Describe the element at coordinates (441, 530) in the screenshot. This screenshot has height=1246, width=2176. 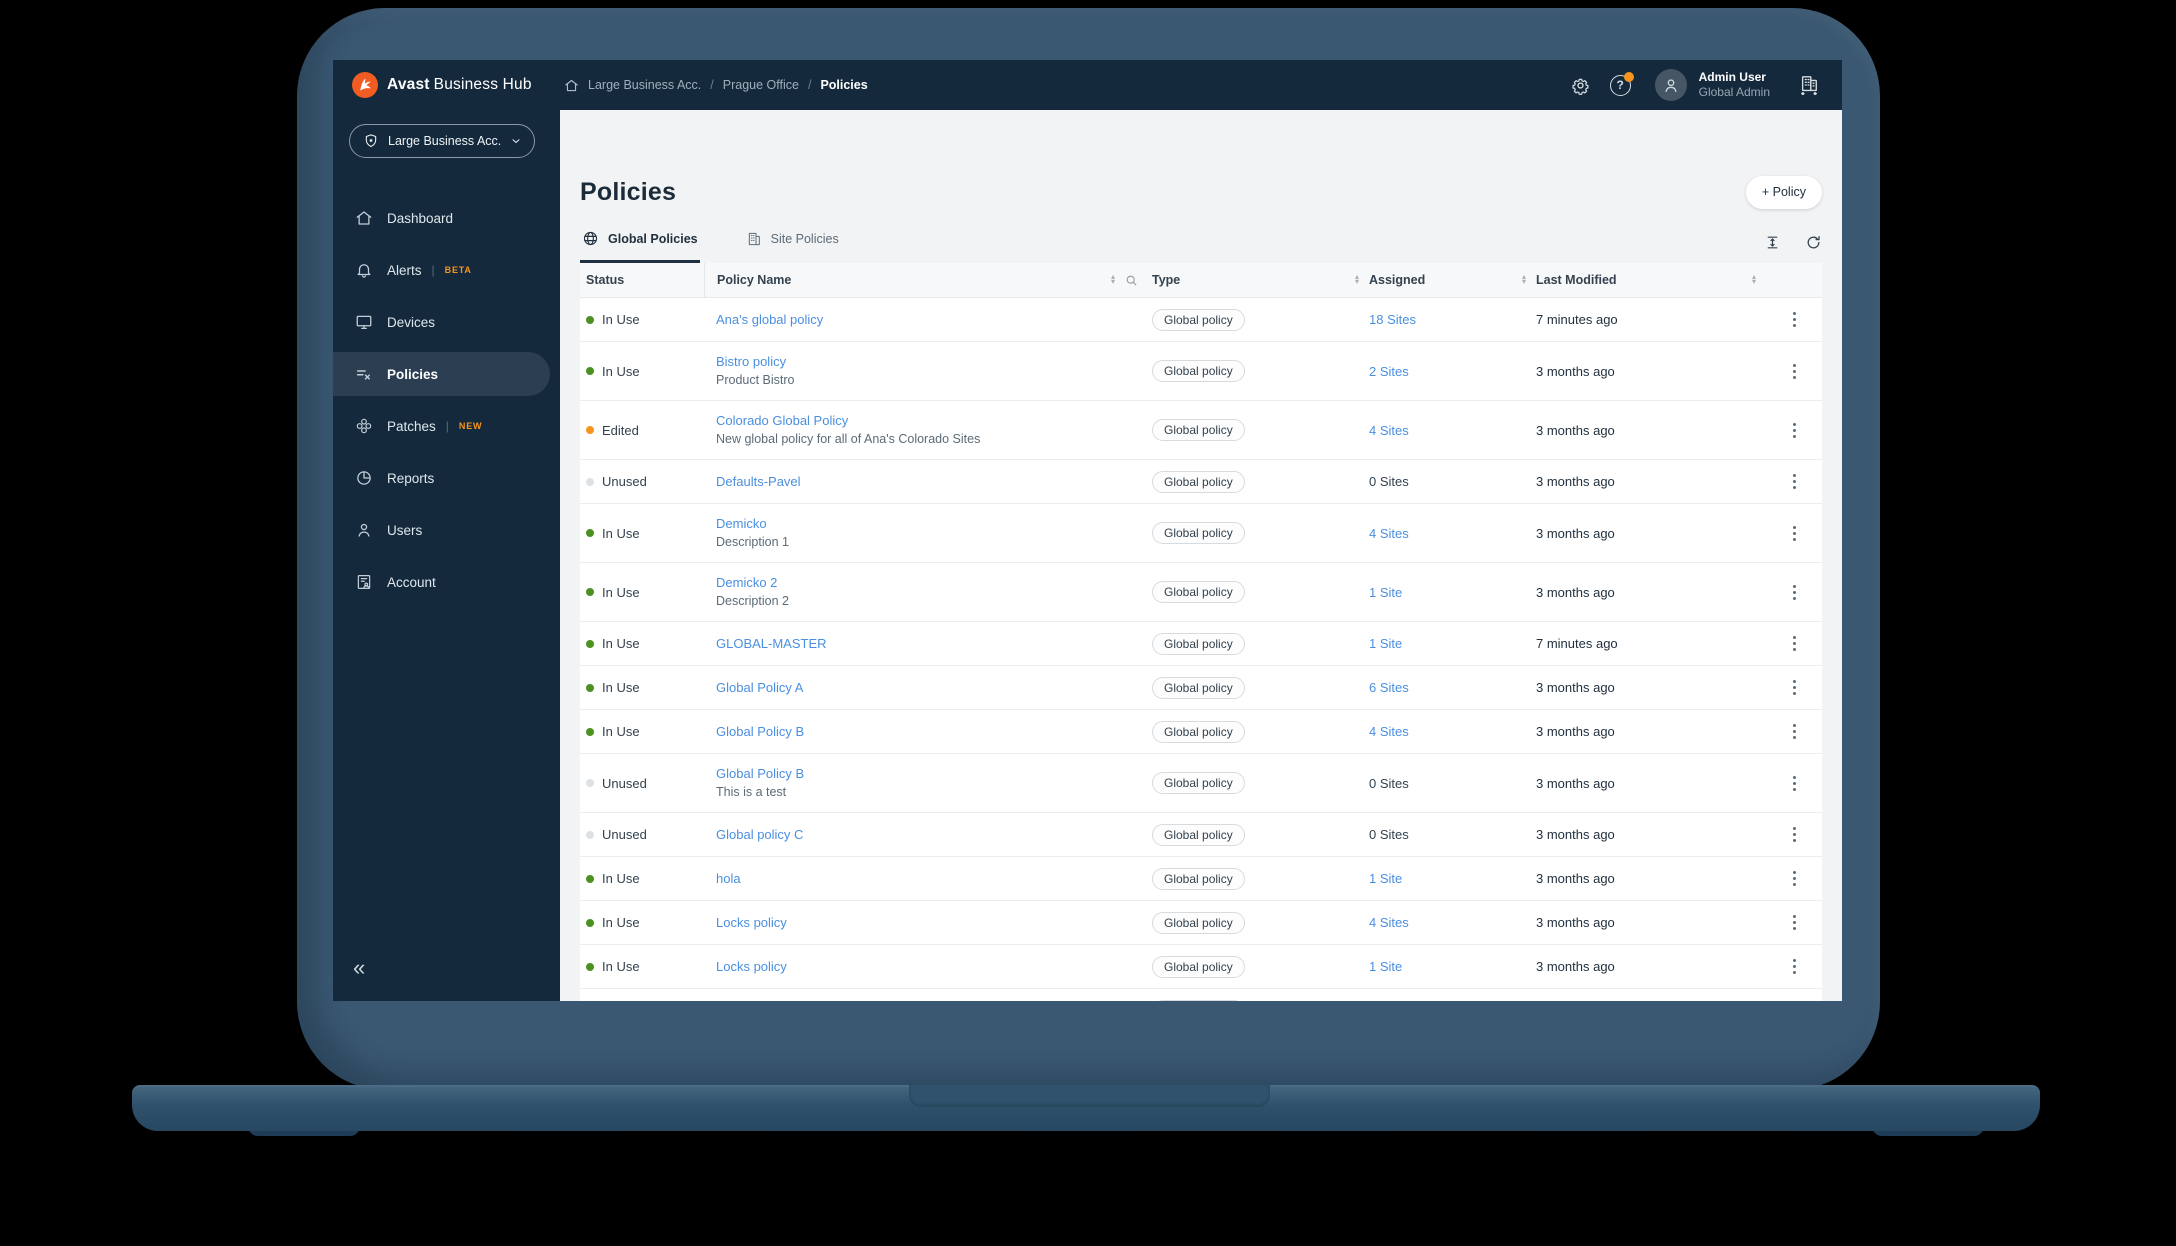
I see `sidebar-item-users: Users` at that location.